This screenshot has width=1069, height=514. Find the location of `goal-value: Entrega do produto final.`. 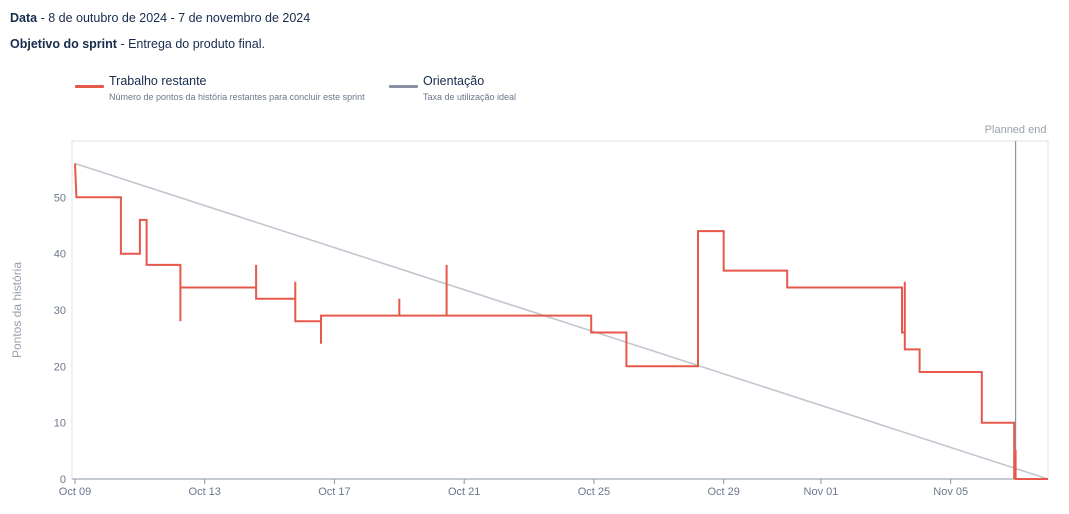

goal-value: Entrega do produto final. is located at coordinates (196, 44).